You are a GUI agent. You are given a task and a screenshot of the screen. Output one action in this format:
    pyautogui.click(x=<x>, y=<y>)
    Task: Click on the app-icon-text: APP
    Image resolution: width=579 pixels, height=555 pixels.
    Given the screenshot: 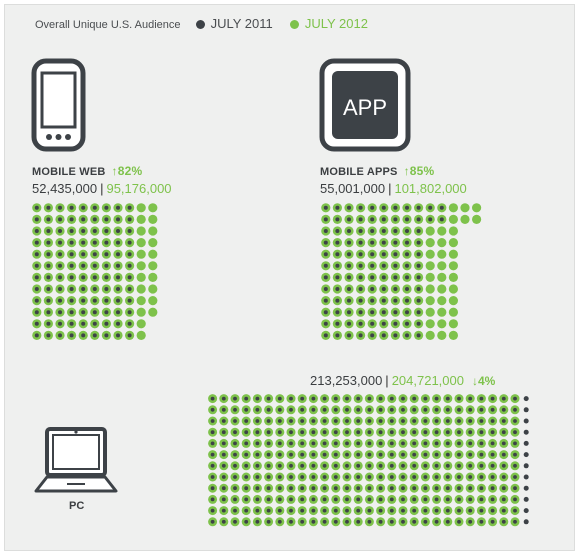 What is the action you would take?
    pyautogui.click(x=365, y=107)
    